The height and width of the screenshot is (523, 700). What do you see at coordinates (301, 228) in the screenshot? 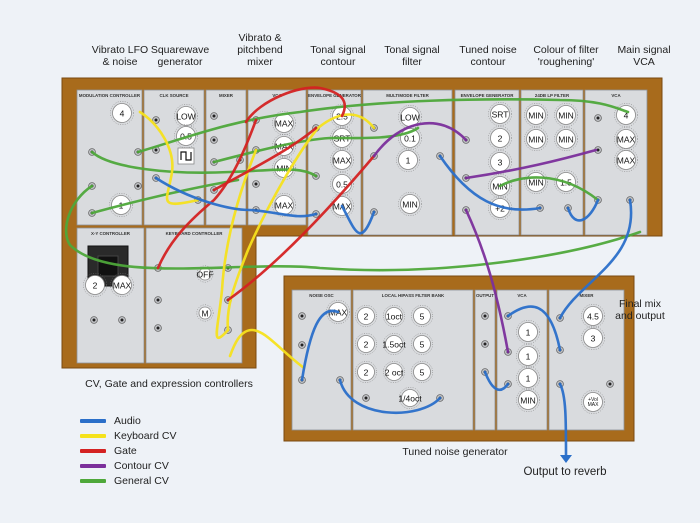
I see `cable-gate` at bounding box center [301, 228].